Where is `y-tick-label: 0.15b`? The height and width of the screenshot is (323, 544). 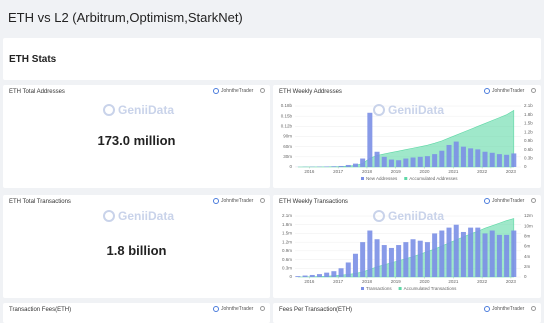
y-tick-label: 0.15b is located at coordinates (287, 115).